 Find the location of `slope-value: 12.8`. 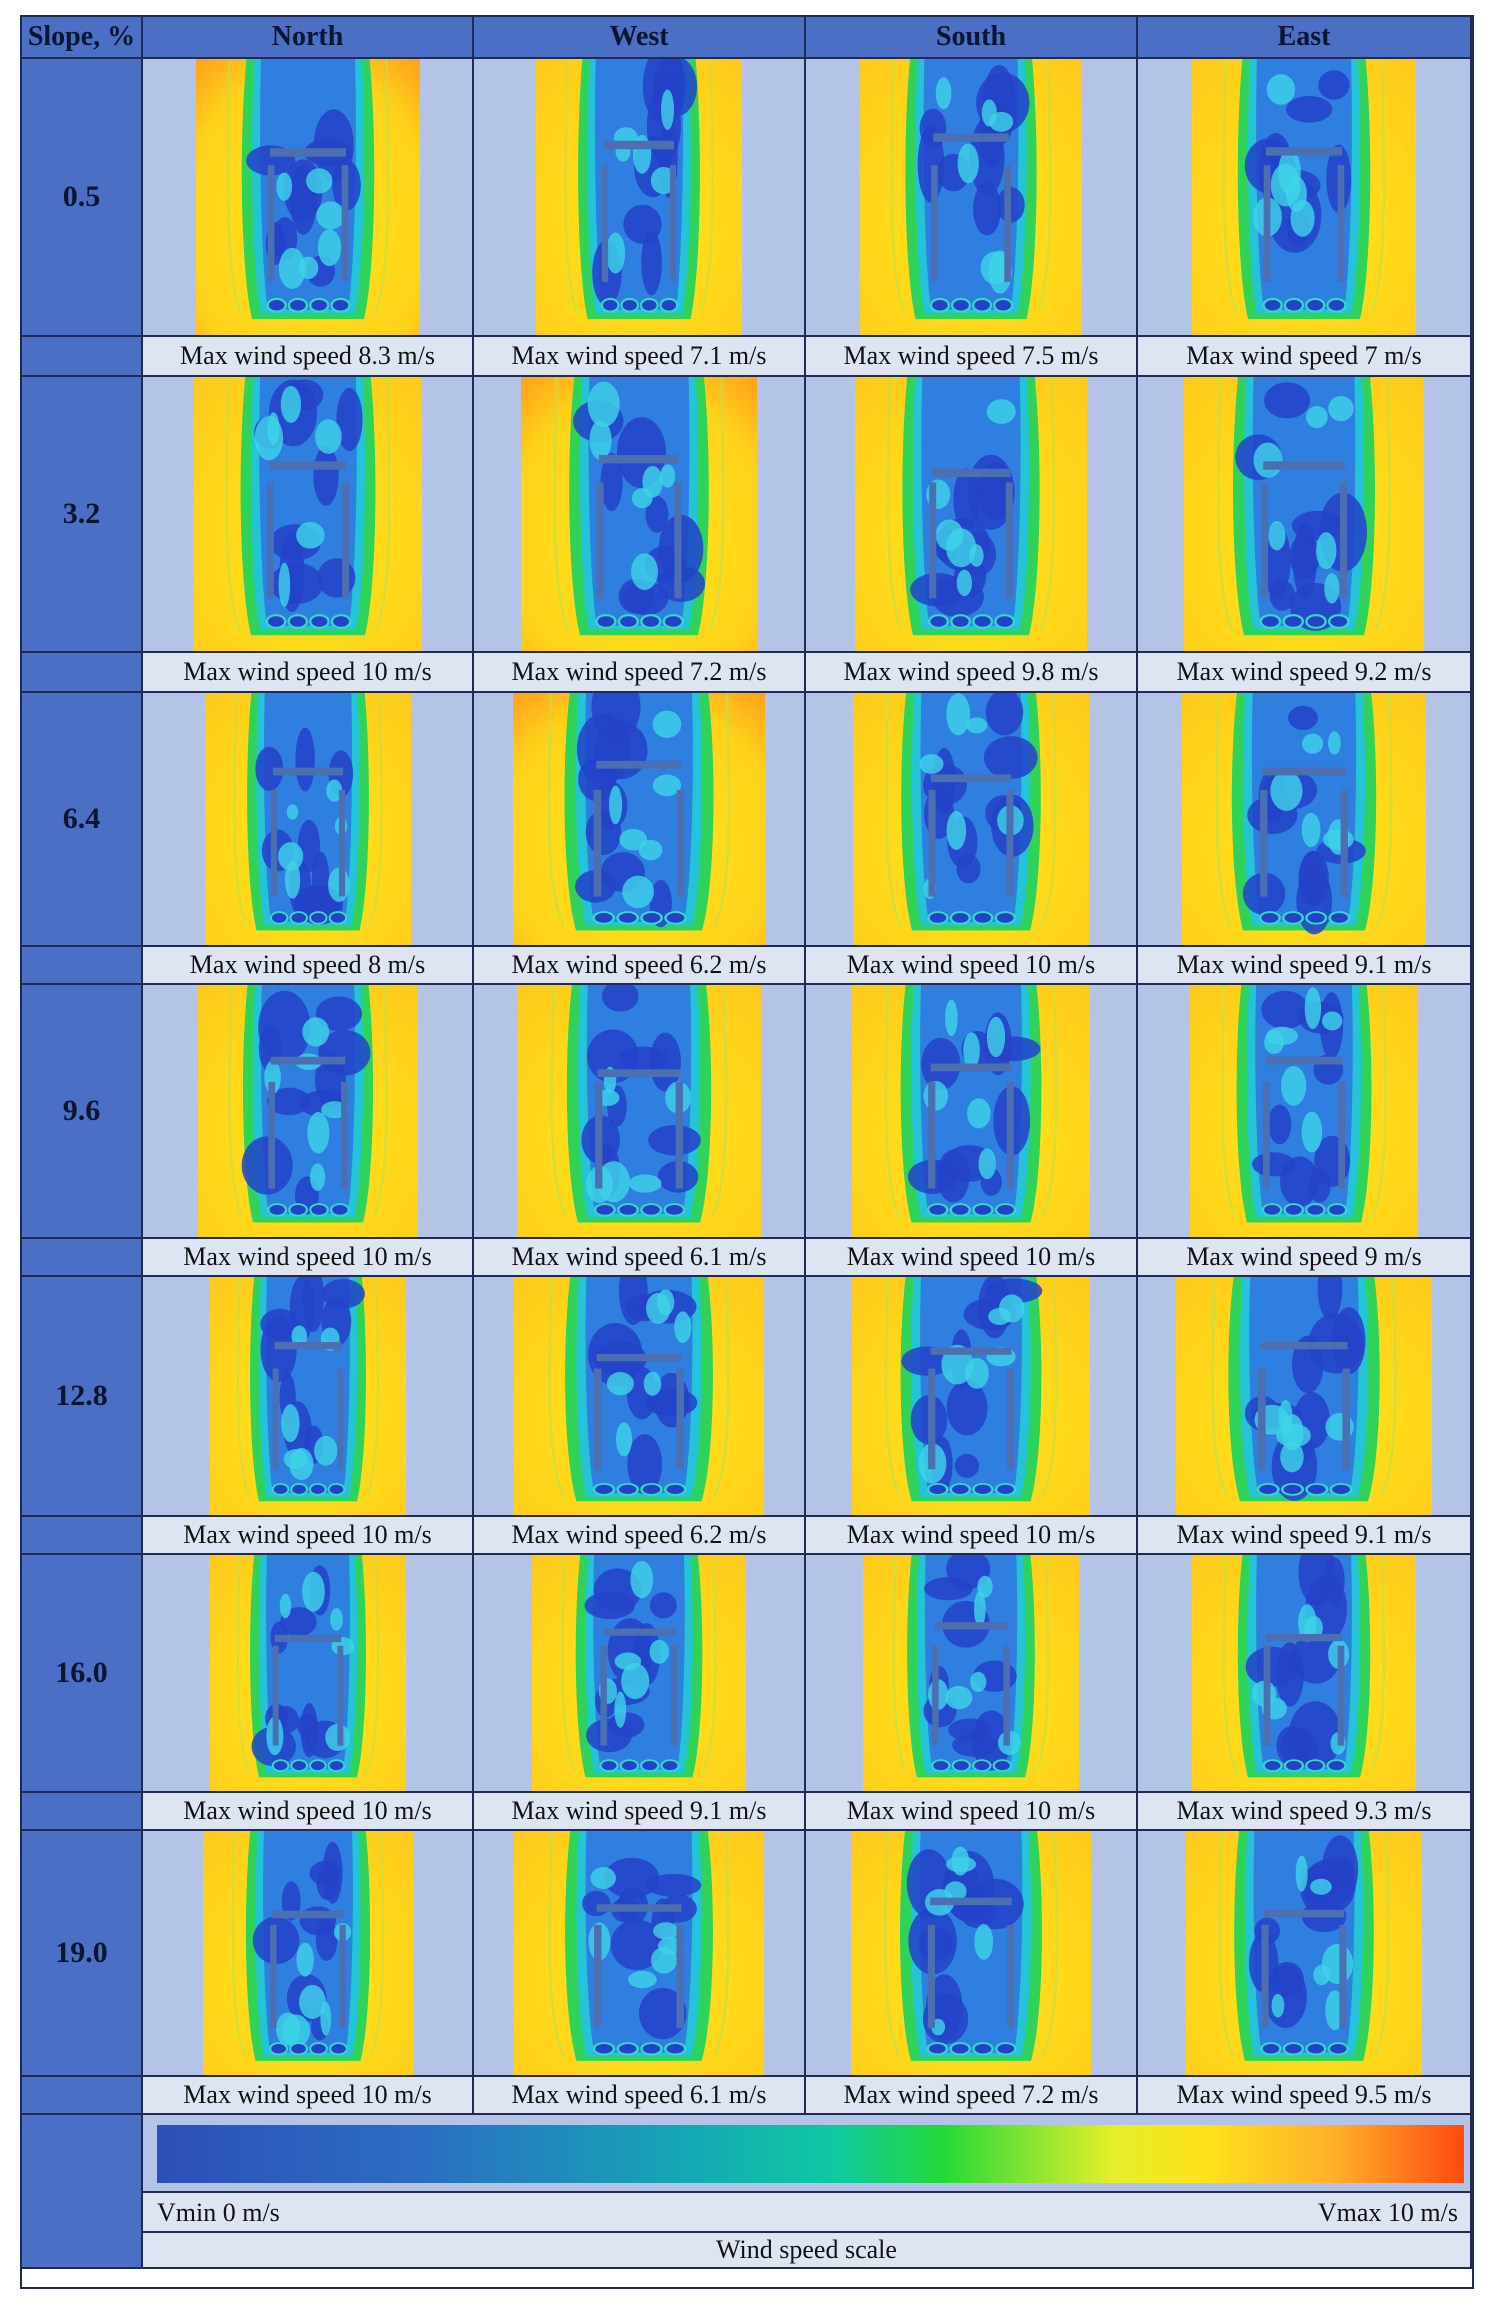

slope-value: 12.8 is located at coordinates (82, 1397).